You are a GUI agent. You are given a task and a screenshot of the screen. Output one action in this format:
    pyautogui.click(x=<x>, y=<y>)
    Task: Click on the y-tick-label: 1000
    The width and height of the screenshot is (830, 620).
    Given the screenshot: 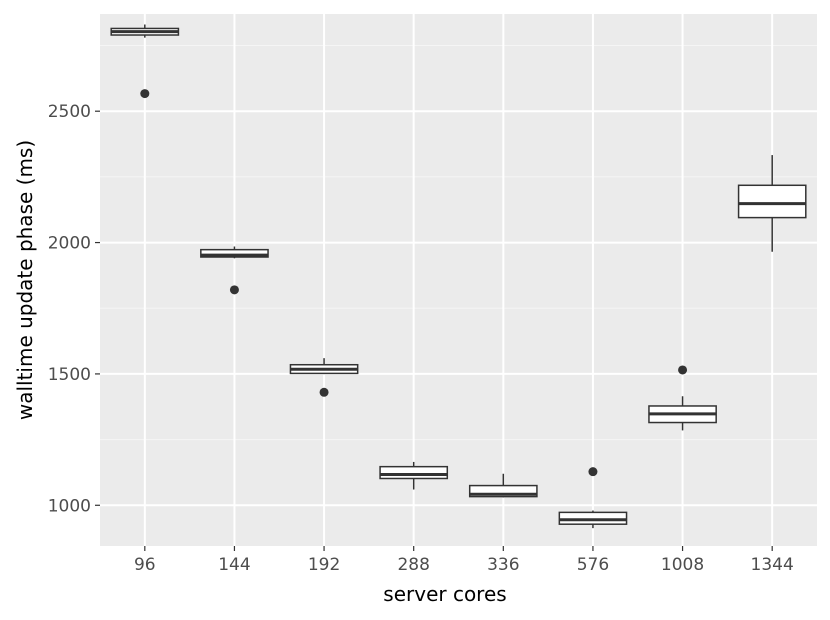 What is the action you would take?
    pyautogui.click(x=69, y=506)
    